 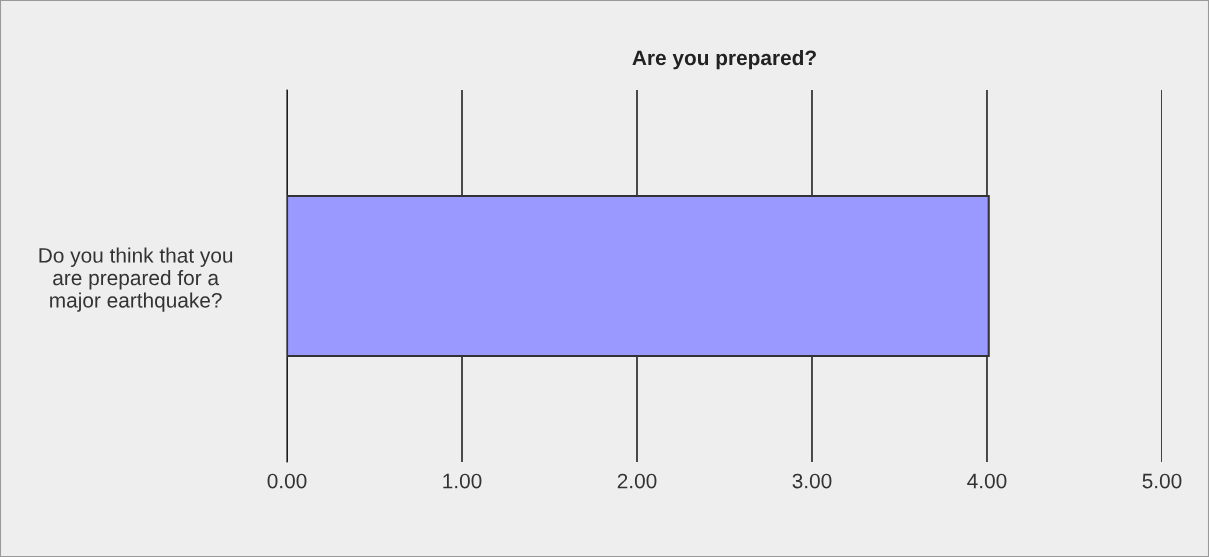 What do you see at coordinates (637, 481) in the screenshot?
I see `x-tick-label: 2.00` at bounding box center [637, 481].